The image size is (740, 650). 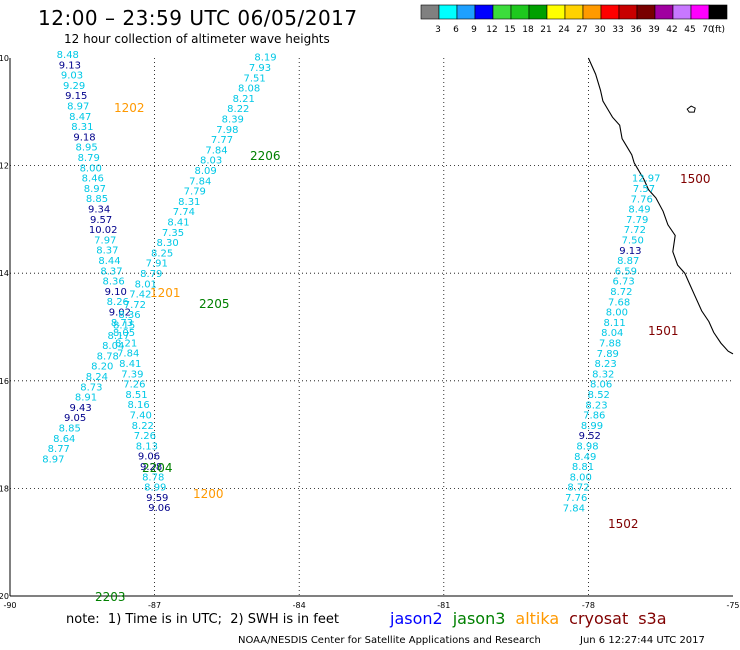 I want to click on generated-timestamp: Jun 6 12:27:44 UTC 2017, so click(x=642, y=640).